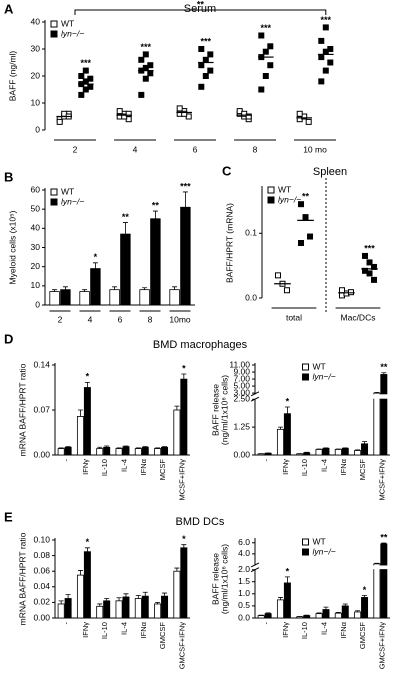  What do you see at coordinates (8, 516) in the screenshot?
I see `panel-letter: E` at bounding box center [8, 516].